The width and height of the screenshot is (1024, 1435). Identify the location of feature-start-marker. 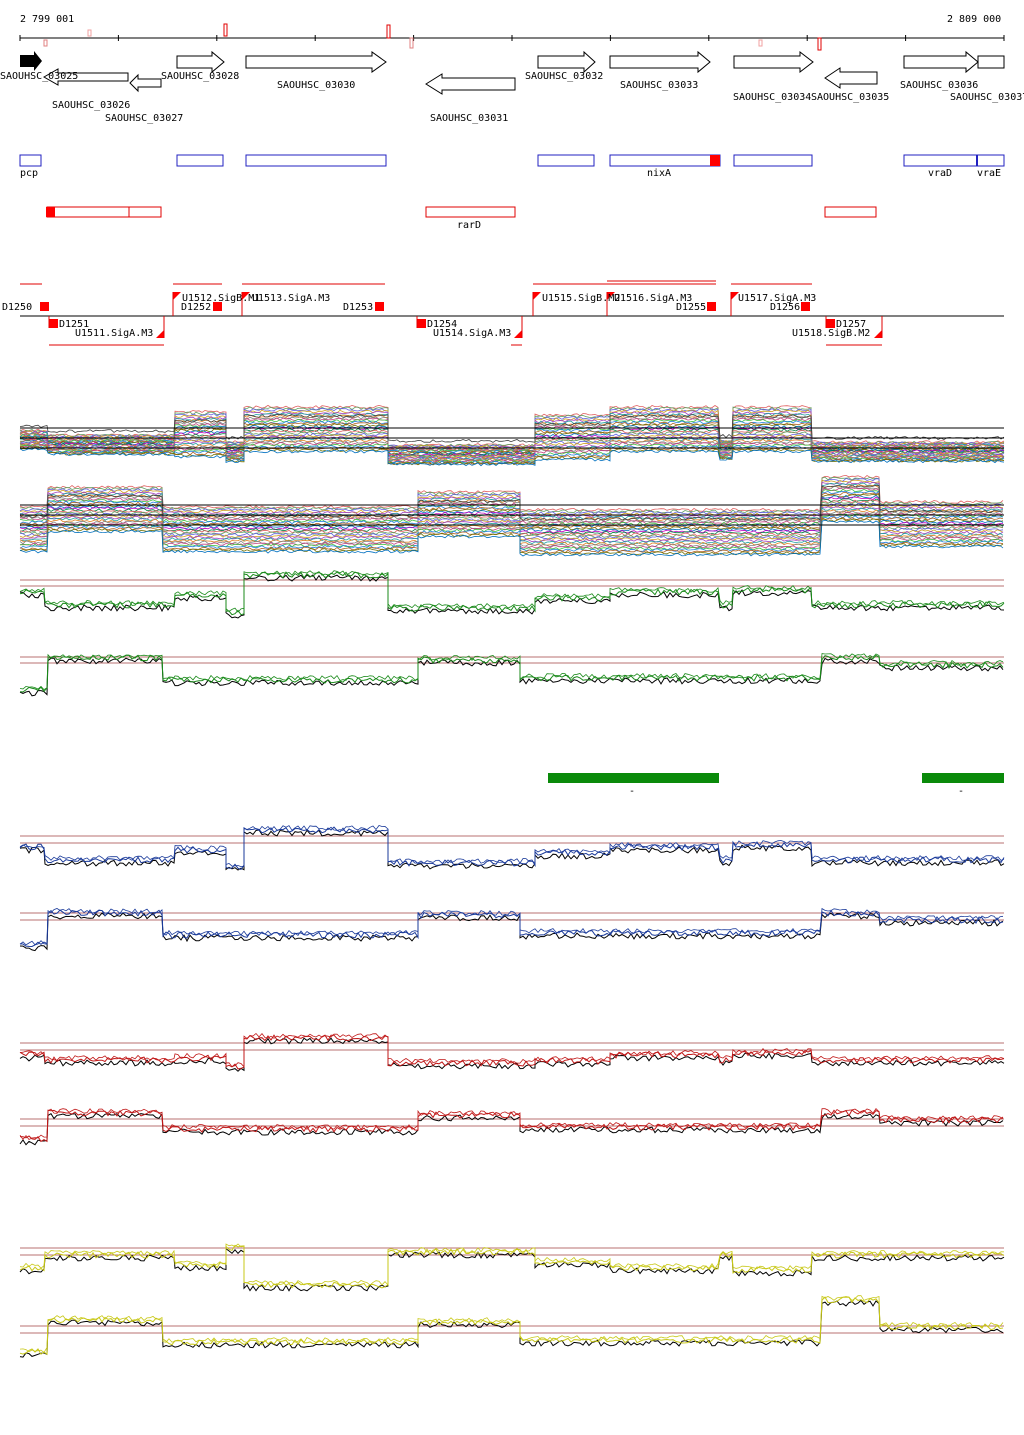
(50, 212).